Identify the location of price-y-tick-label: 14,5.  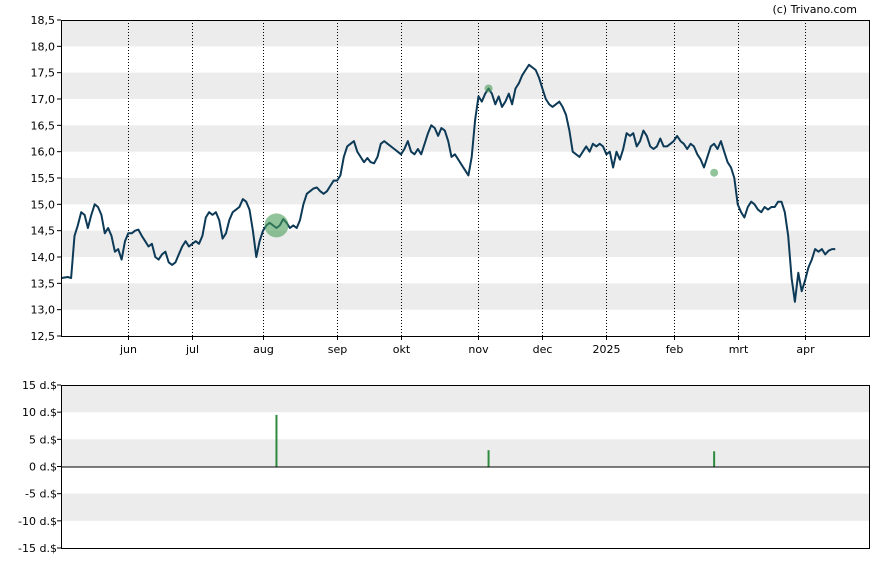
(43, 231).